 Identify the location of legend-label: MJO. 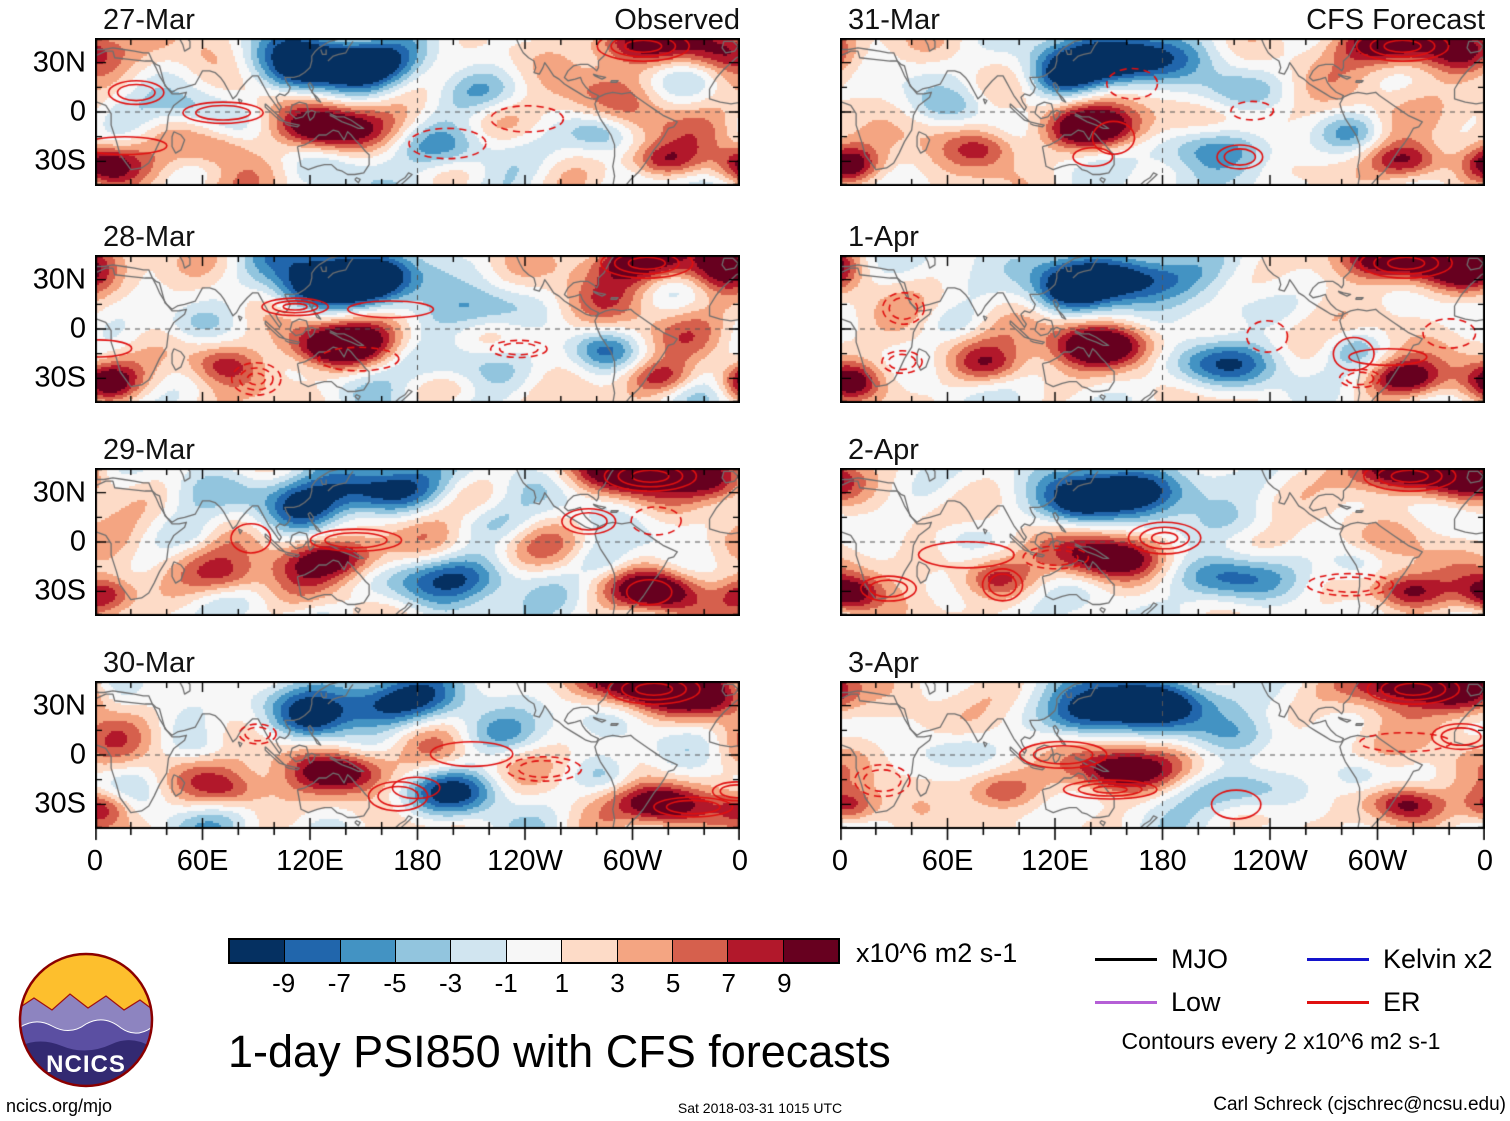
(1199, 959).